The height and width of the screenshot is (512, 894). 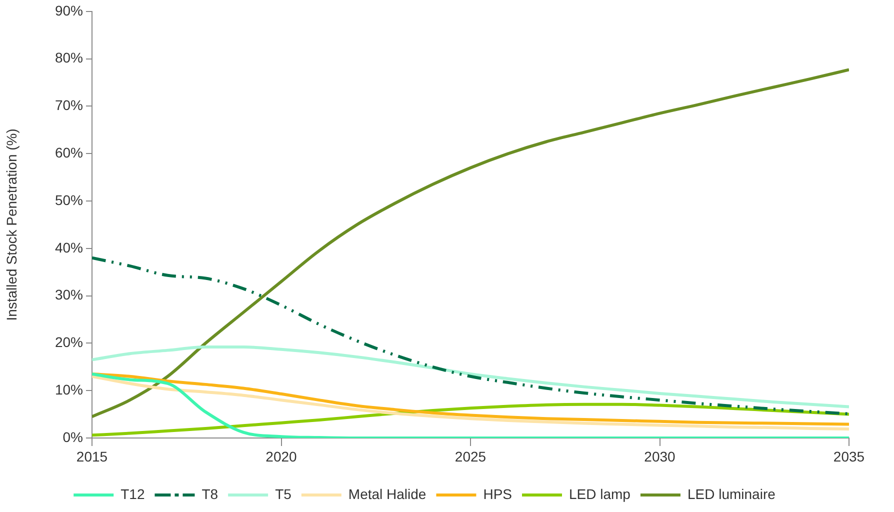 What do you see at coordinates (210, 494) in the screenshot?
I see `legend-label: T8` at bounding box center [210, 494].